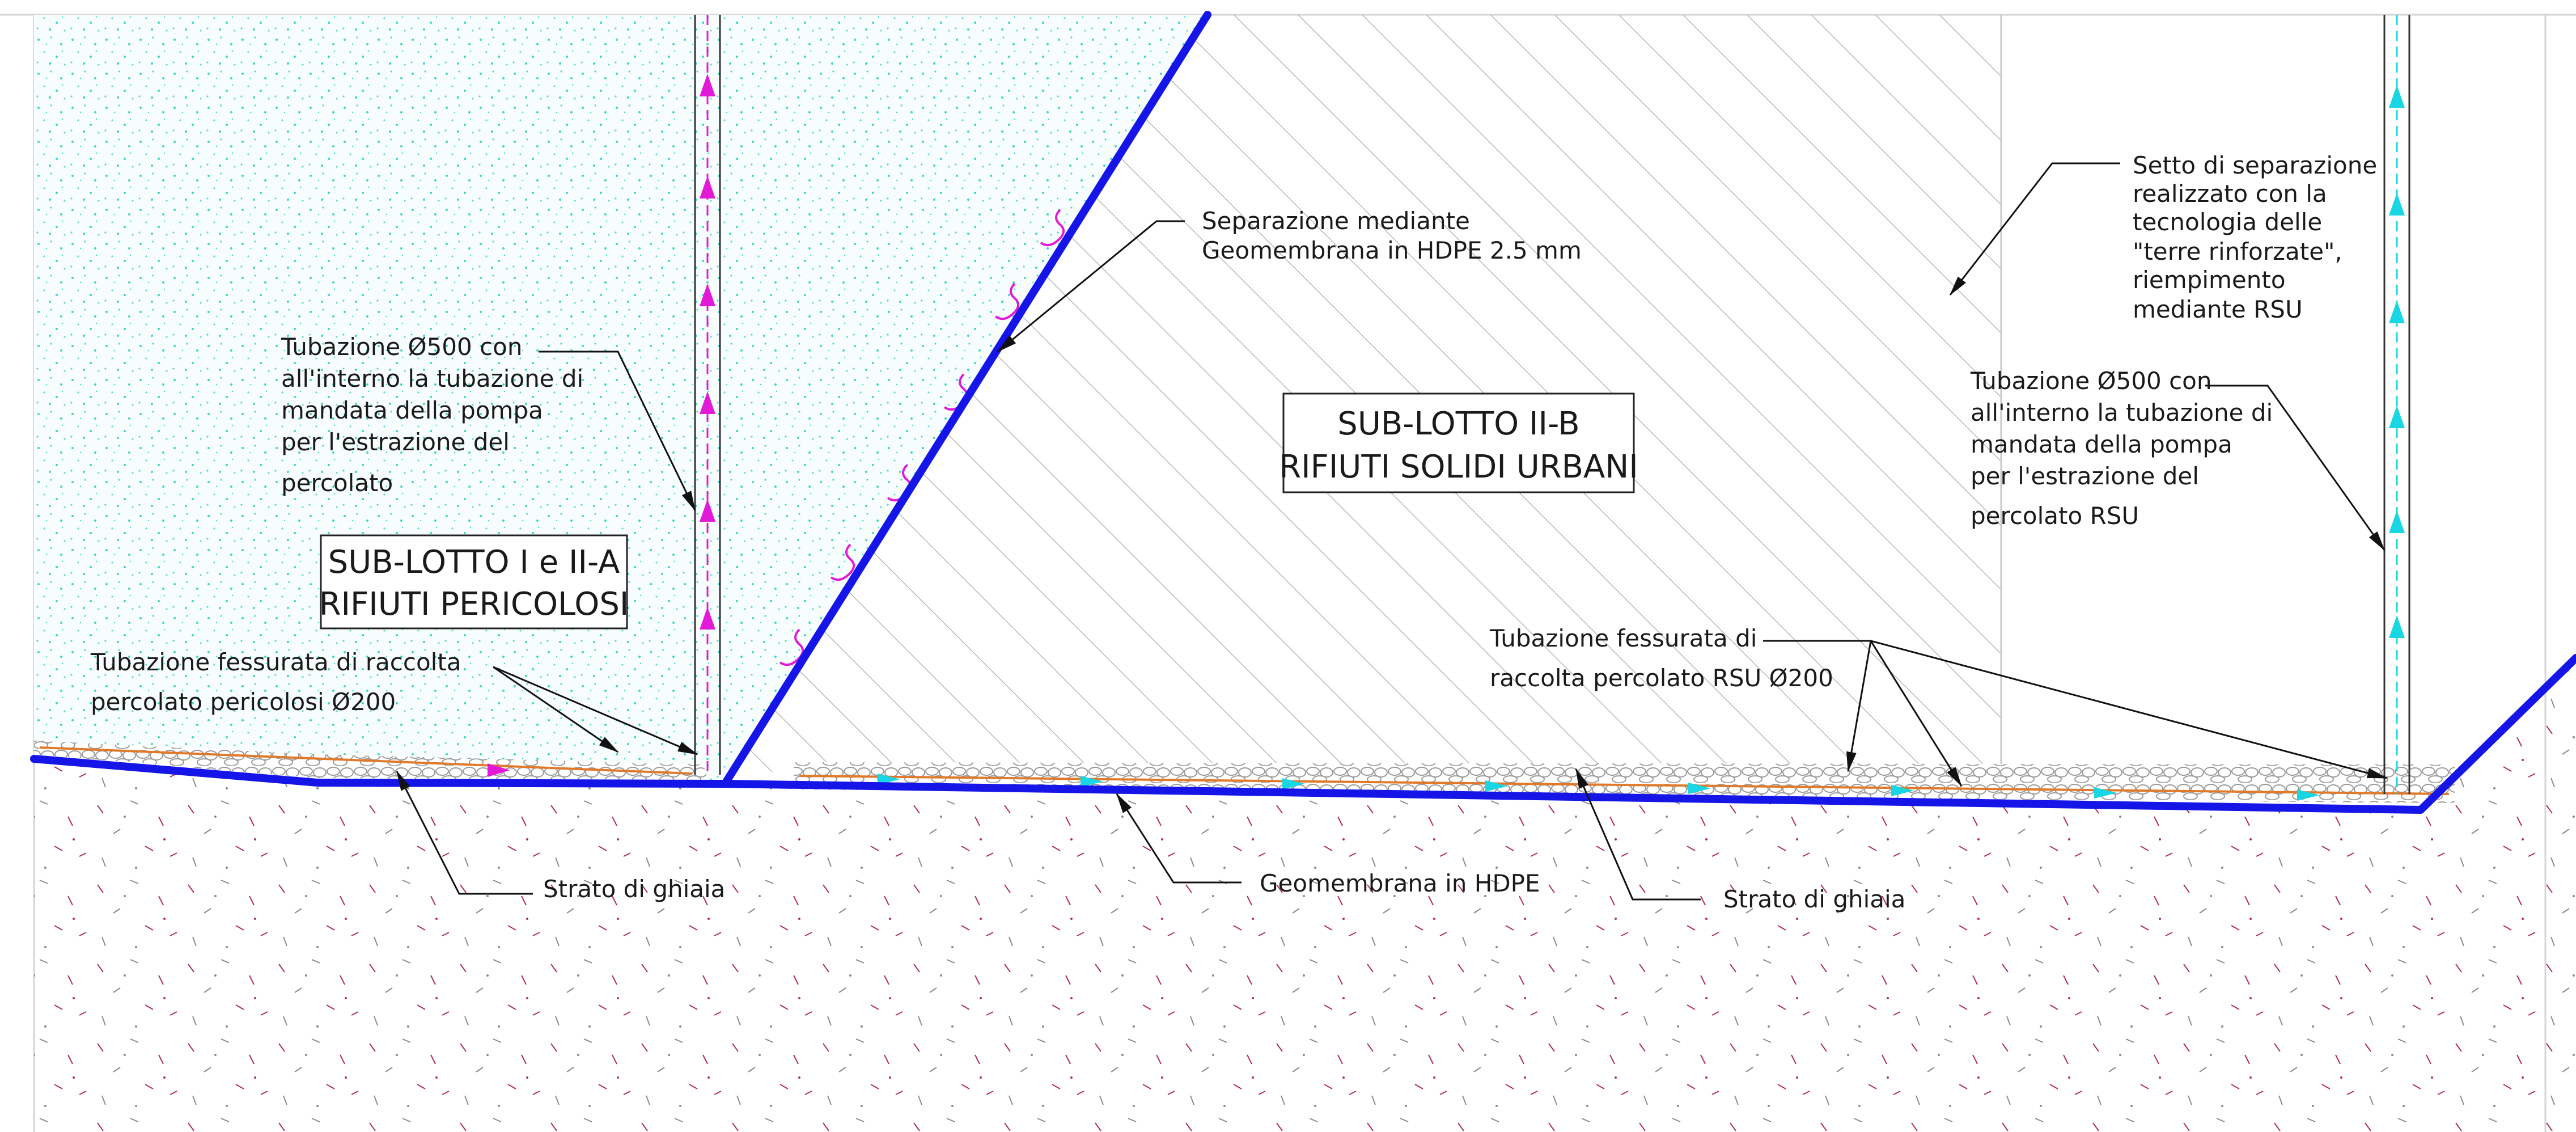  Describe the element at coordinates (922, 437) in the screenshot. I see `leachate-seep-squiggles` at that location.